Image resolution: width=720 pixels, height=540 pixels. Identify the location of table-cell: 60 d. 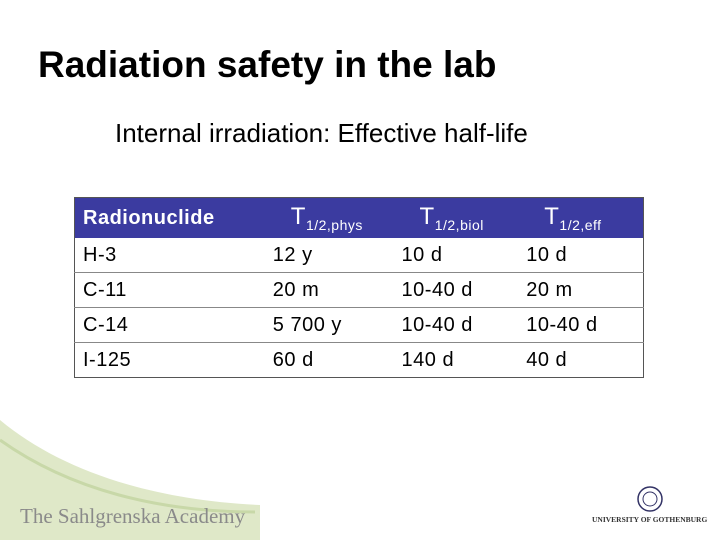
(329, 360).